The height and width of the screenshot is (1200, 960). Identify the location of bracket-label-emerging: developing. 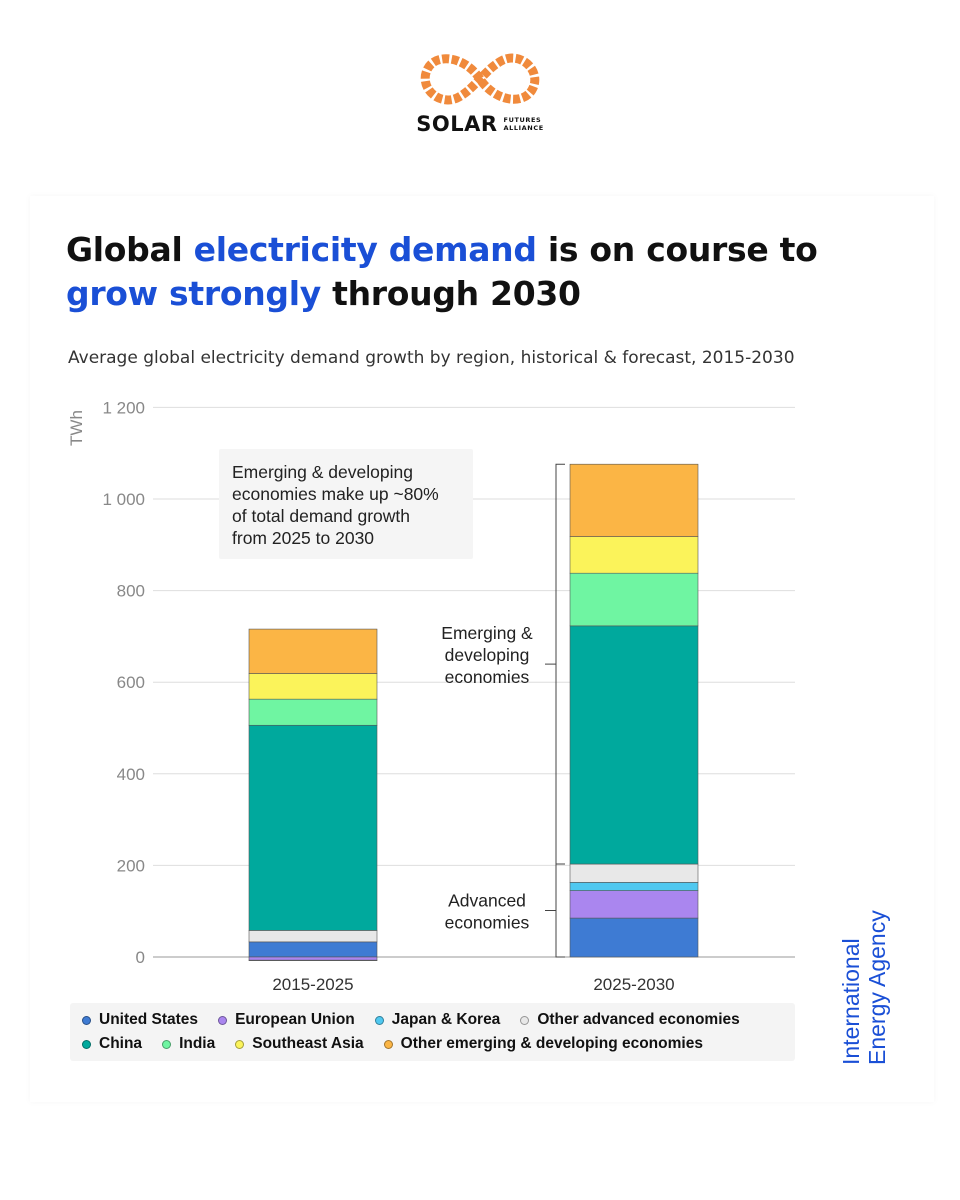
(487, 655).